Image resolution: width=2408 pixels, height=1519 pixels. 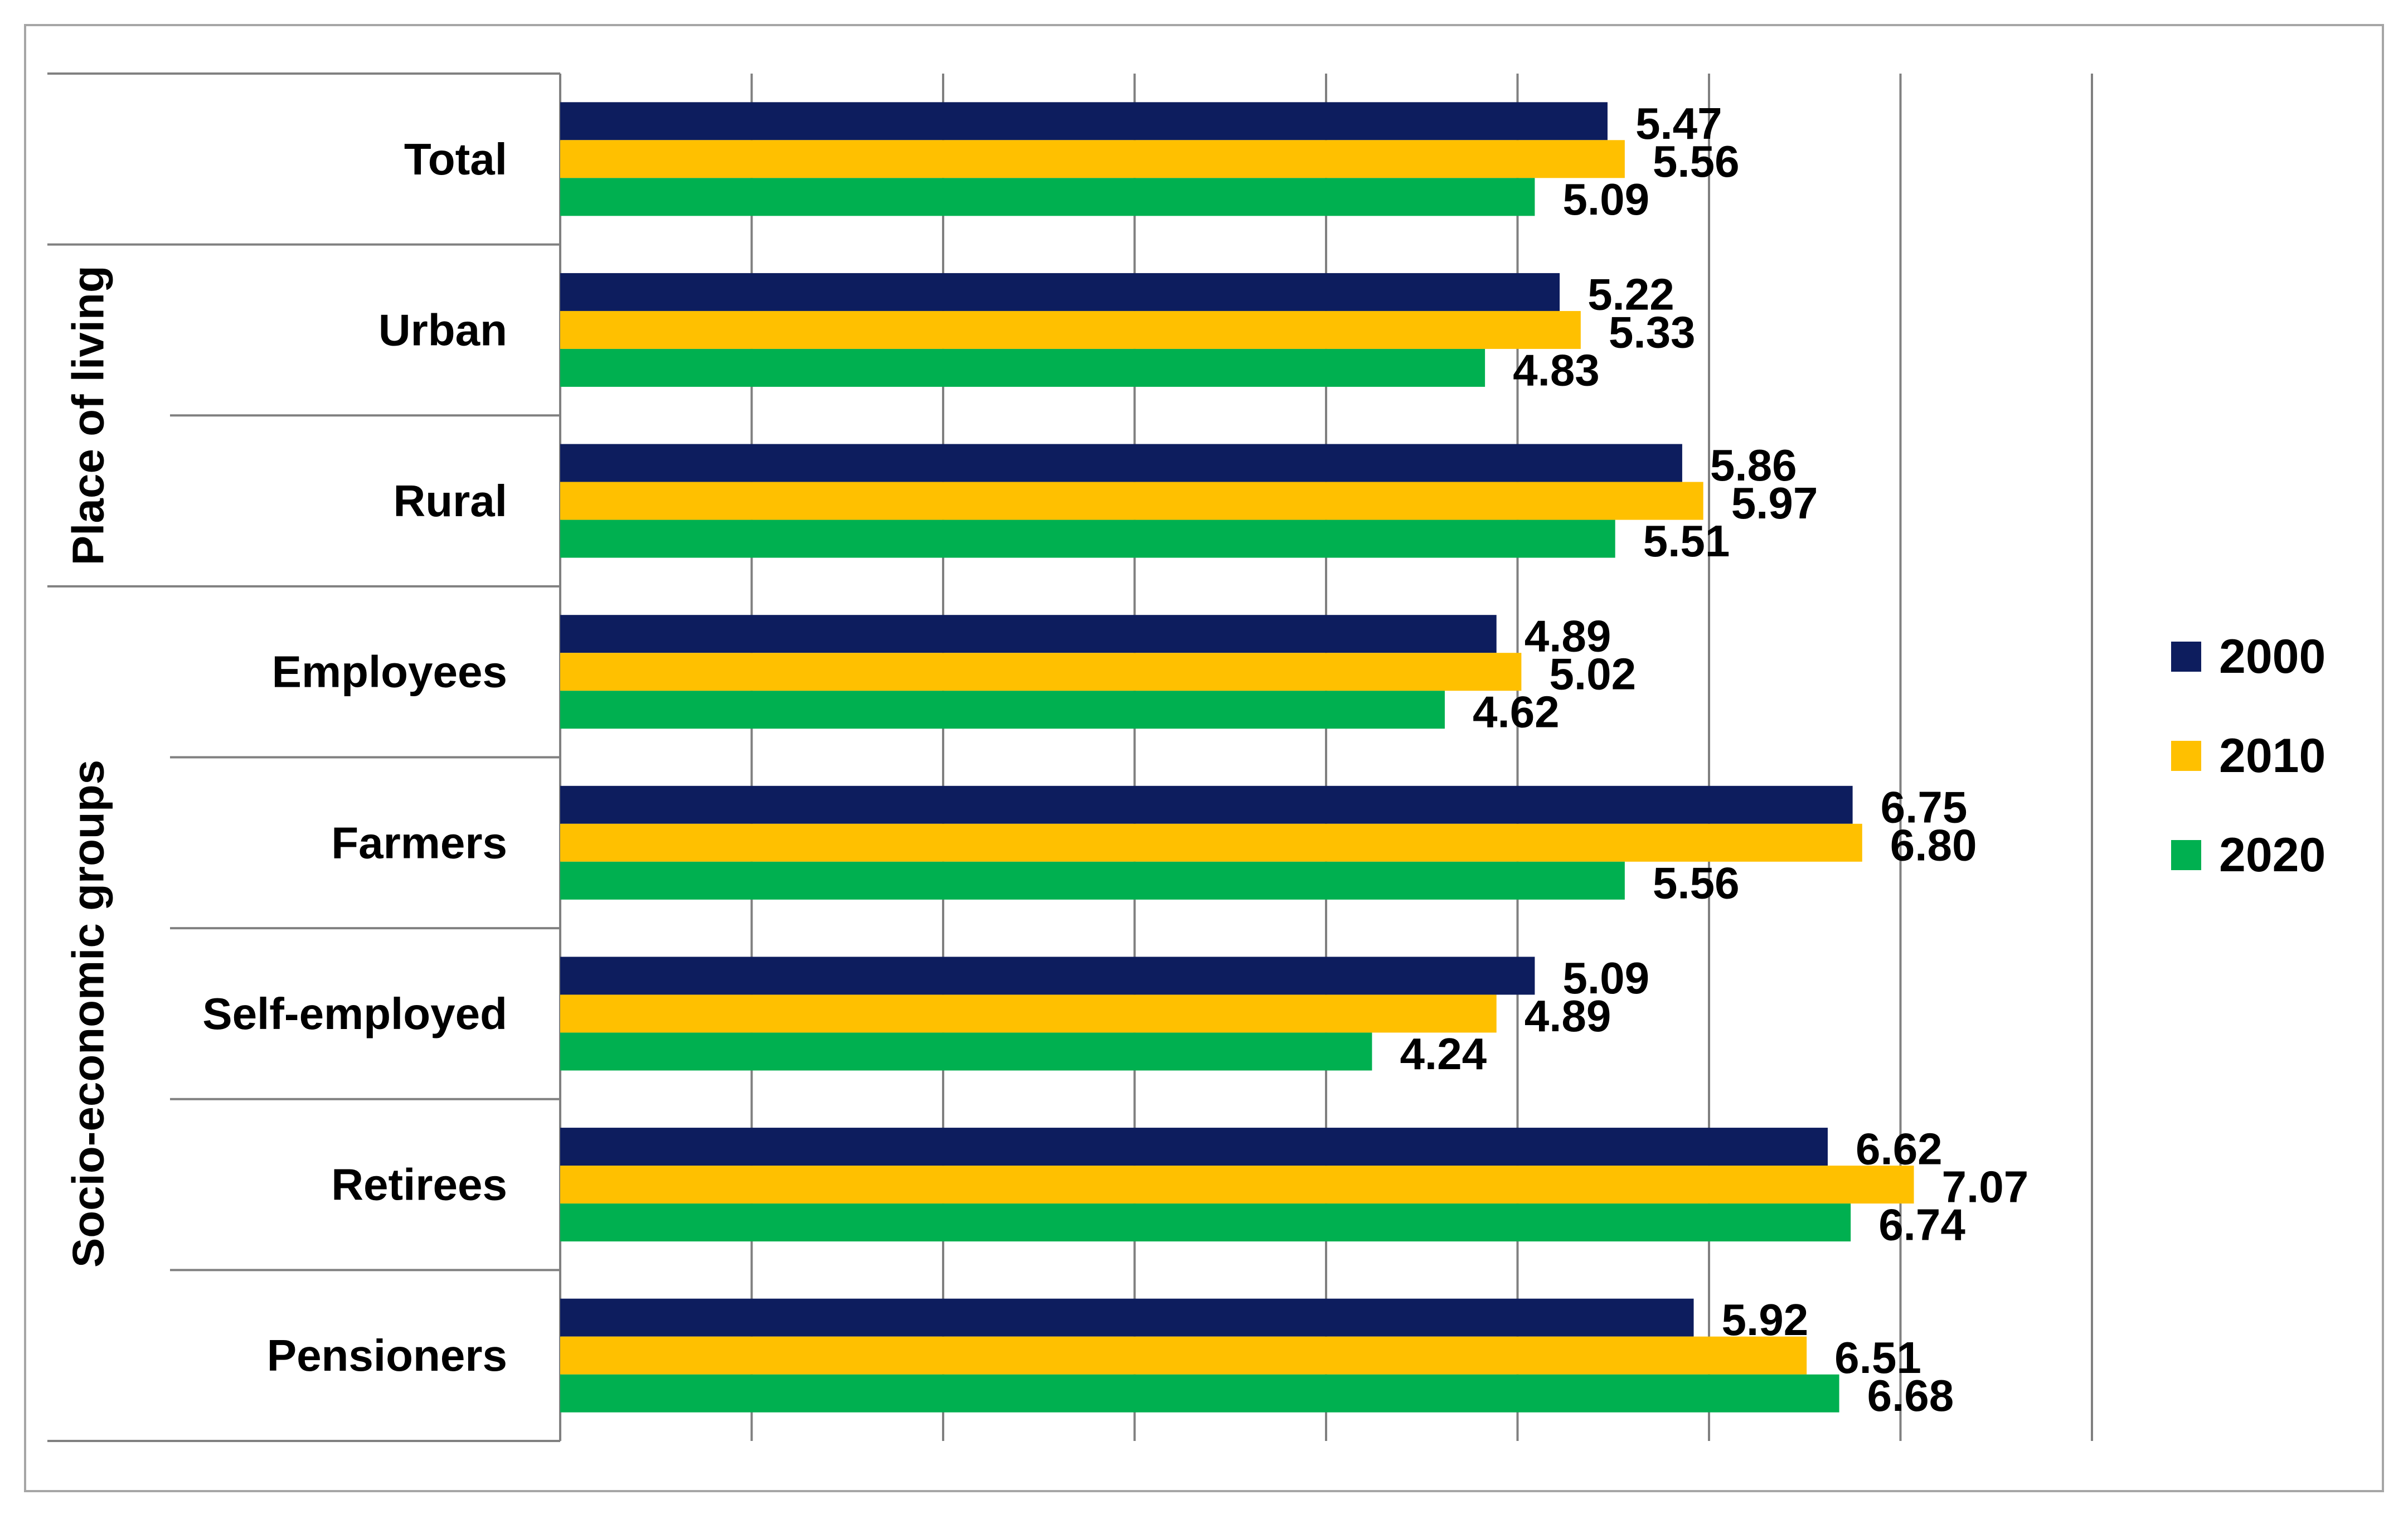 I want to click on bar-2000-rural, so click(x=1121, y=463).